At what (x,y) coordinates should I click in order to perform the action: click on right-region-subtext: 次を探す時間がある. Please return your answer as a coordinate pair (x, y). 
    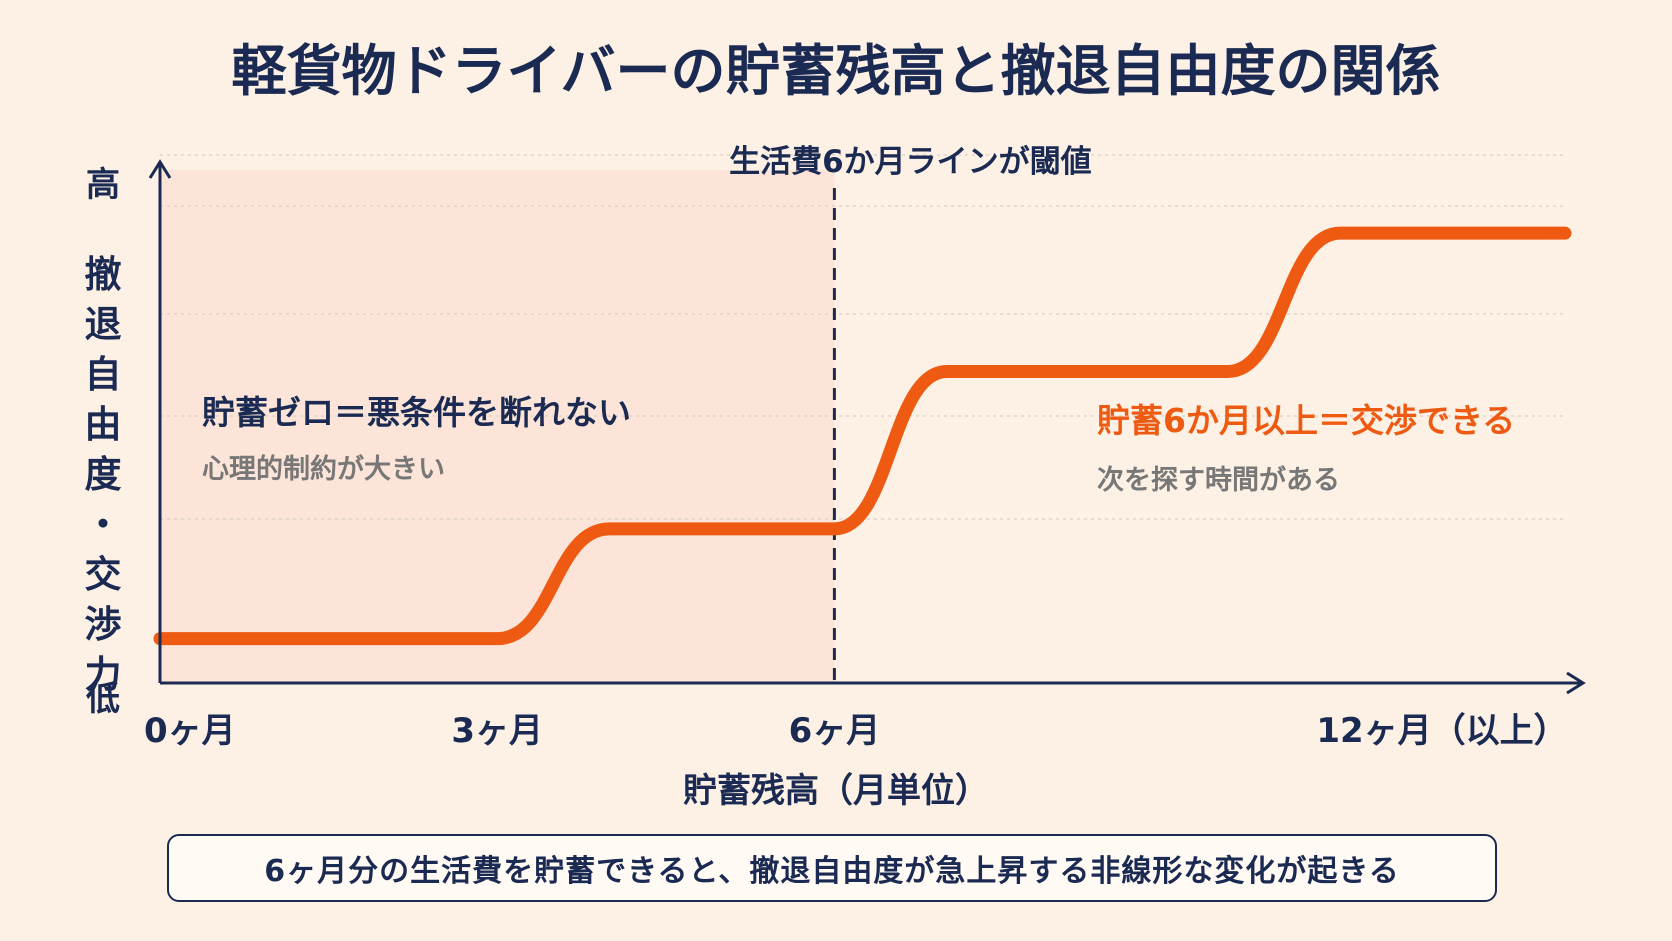
    Looking at the image, I should click on (1218, 480).